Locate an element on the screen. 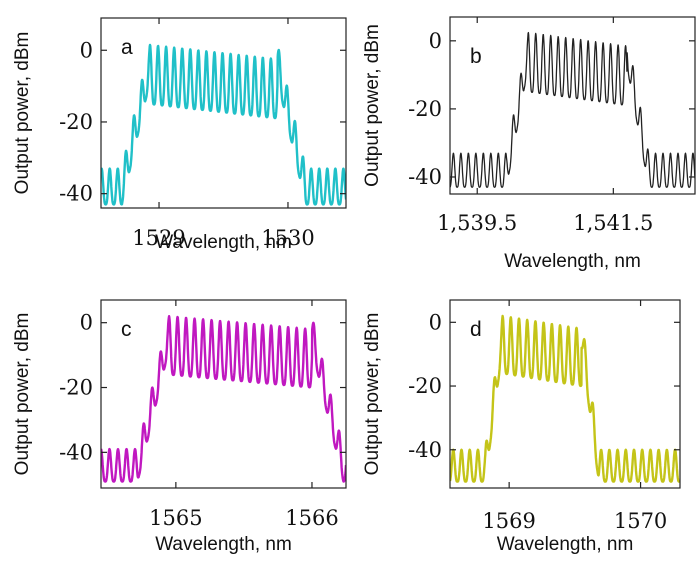 The height and width of the screenshot is (565, 700). plot-frame-d is located at coordinates (565, 394).